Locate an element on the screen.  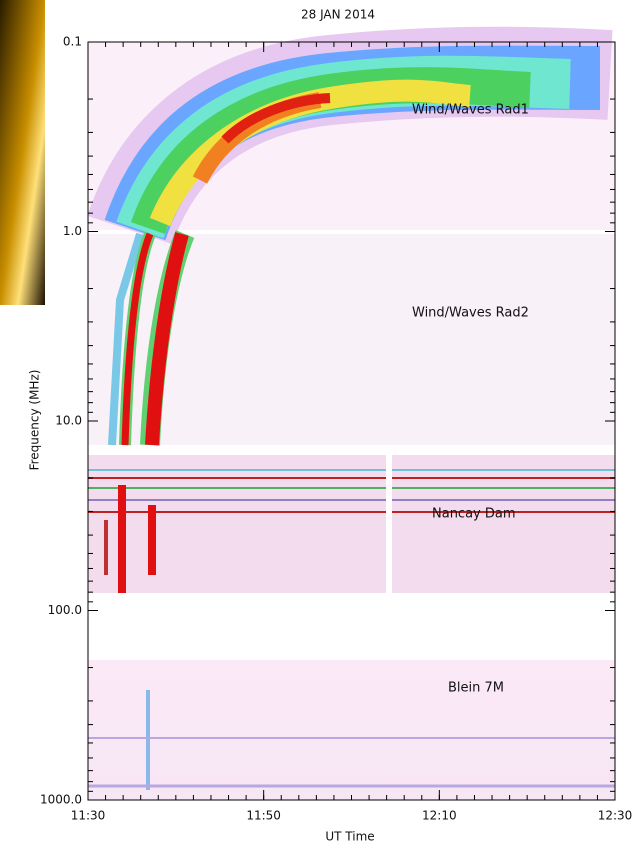
chart-title: 28 JAN 2014 is located at coordinates (338, 15).